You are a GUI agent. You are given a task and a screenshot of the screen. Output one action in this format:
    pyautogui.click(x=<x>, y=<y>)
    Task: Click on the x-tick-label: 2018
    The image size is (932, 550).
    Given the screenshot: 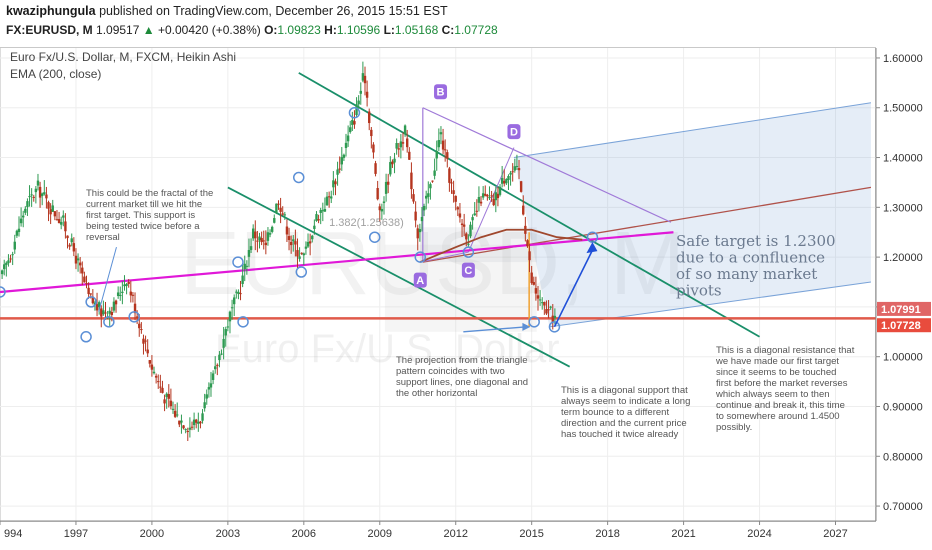 What is the action you would take?
    pyautogui.click(x=607, y=534)
    